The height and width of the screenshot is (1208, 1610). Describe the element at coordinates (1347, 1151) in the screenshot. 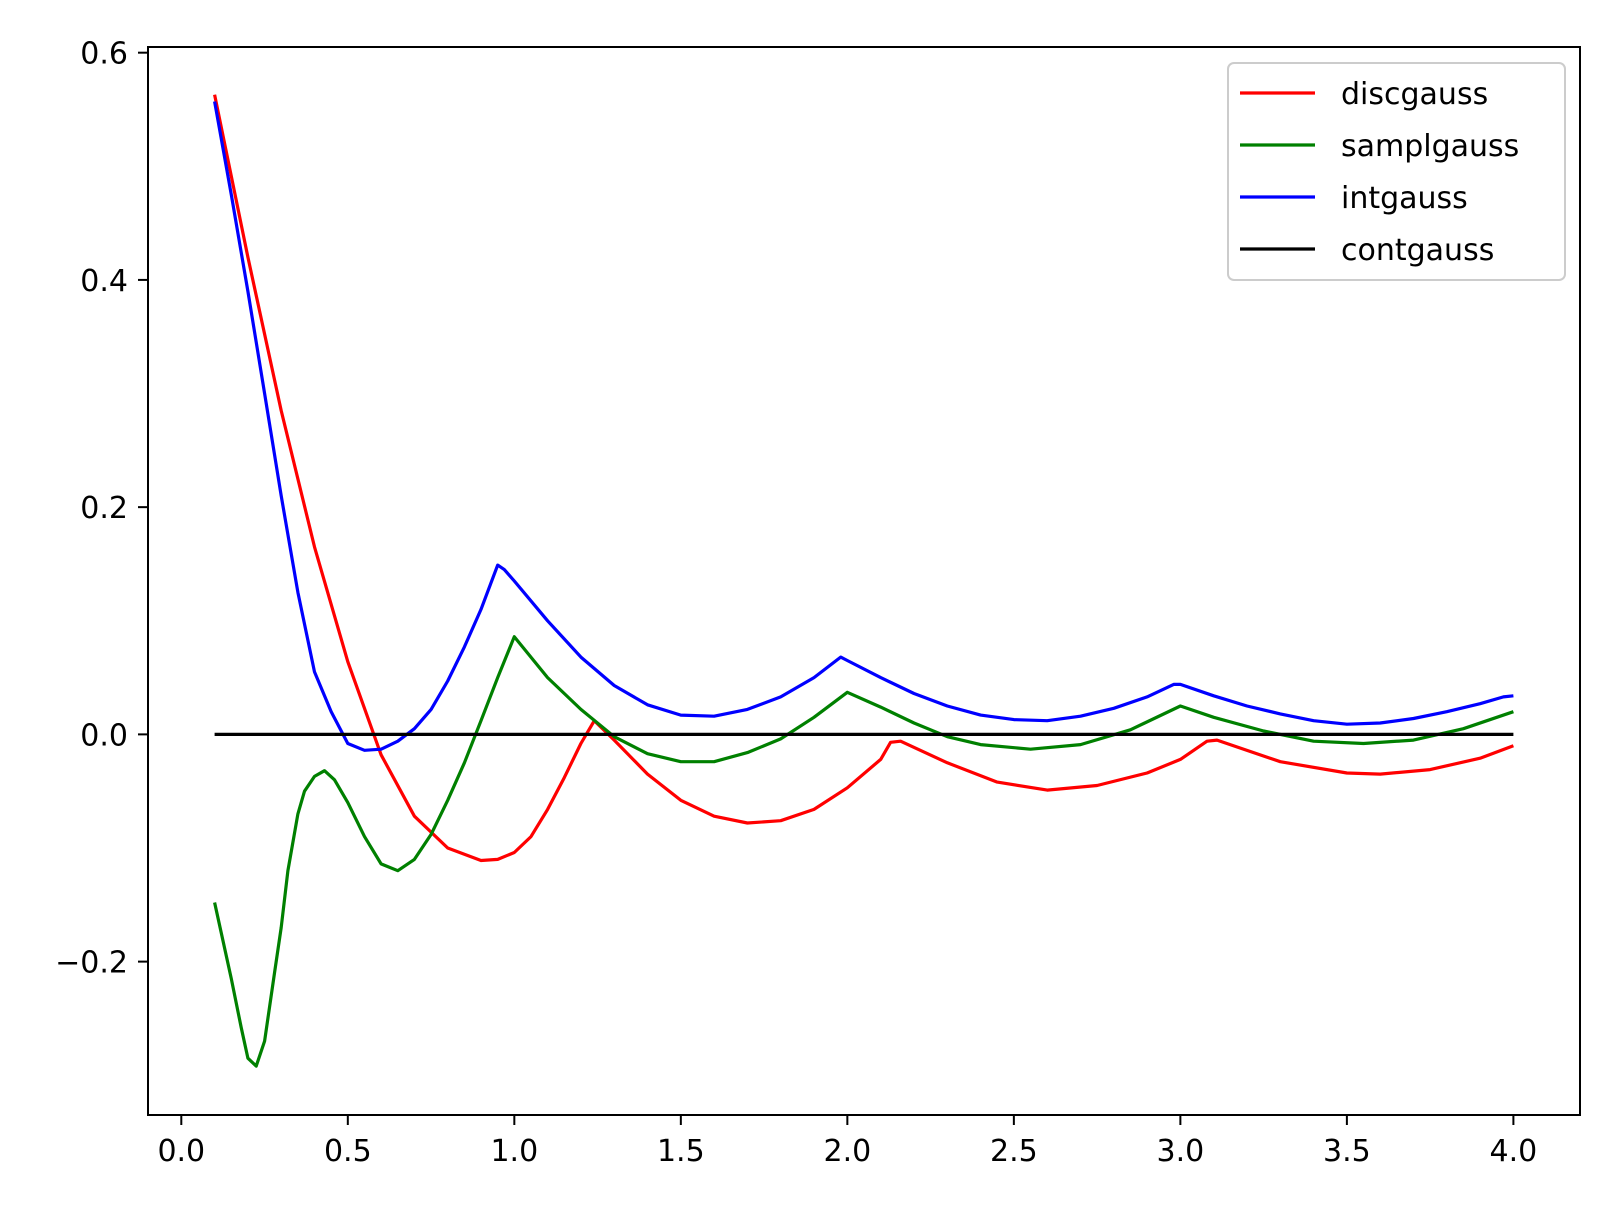

I see `x-tick-label: 3.5` at that location.